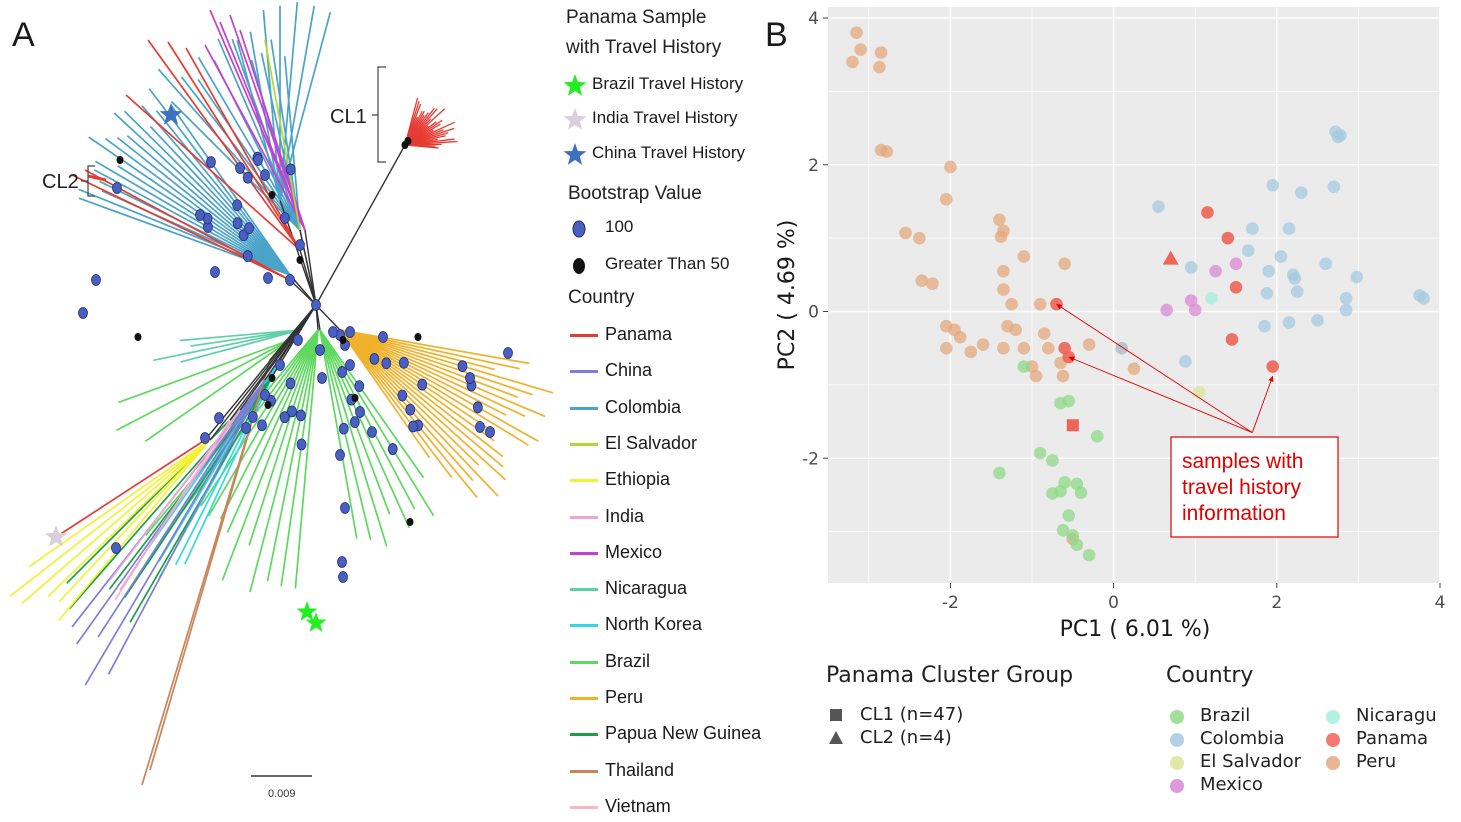  What do you see at coordinates (628, 660) in the screenshot?
I see `country-legend-label: Brazil` at bounding box center [628, 660].